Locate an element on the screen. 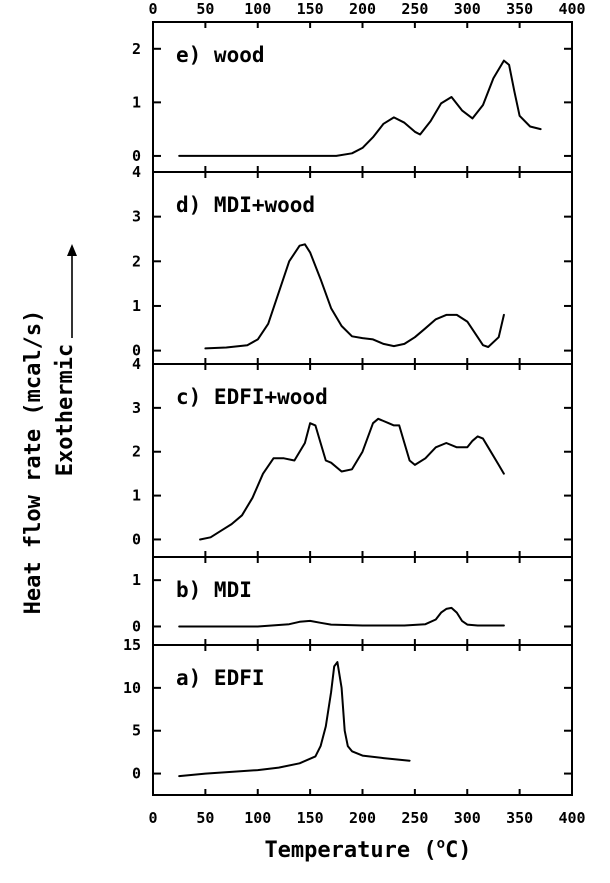 The height and width of the screenshot is (883, 610). x-tick-label-bottom: 100 is located at coordinates (257, 818).